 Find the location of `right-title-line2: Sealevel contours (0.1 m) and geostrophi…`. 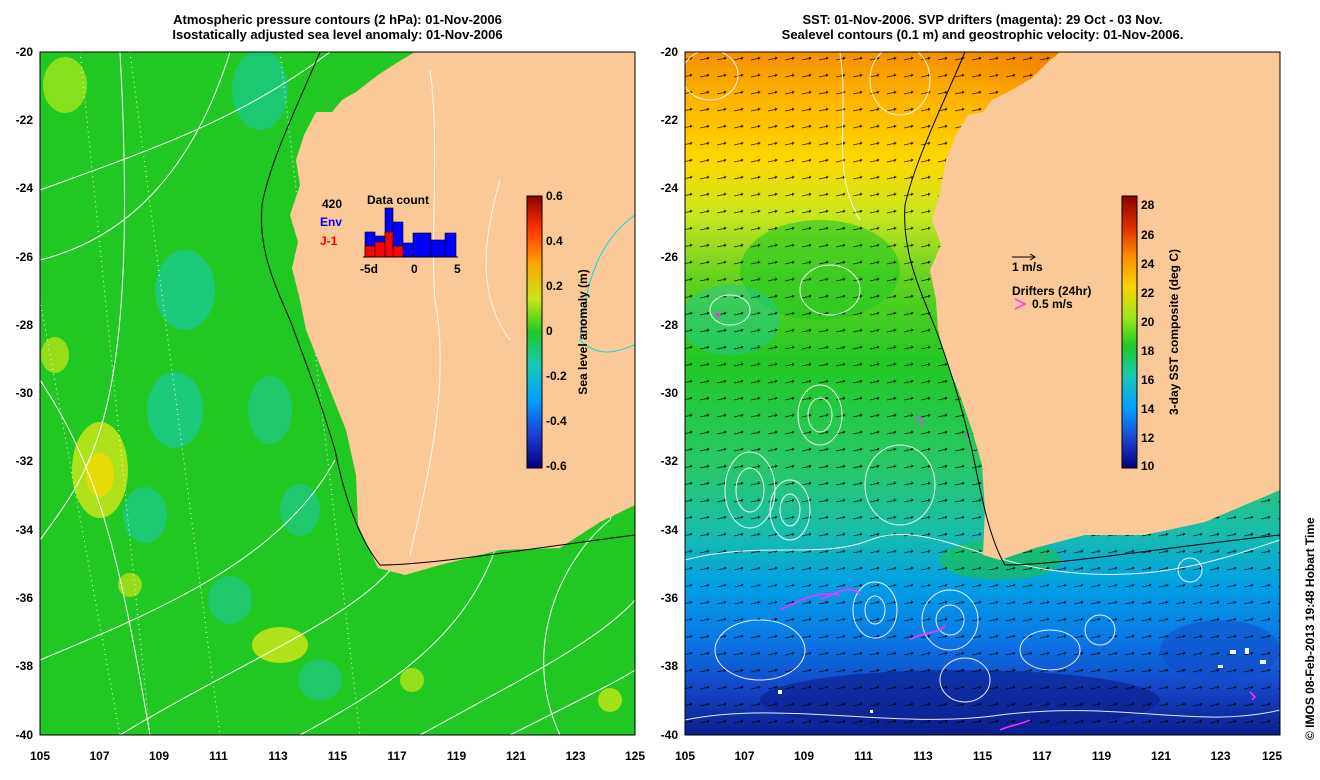

right-title-line2: Sealevel contours (0.1 m) and geostrophi… is located at coordinates (982, 34).